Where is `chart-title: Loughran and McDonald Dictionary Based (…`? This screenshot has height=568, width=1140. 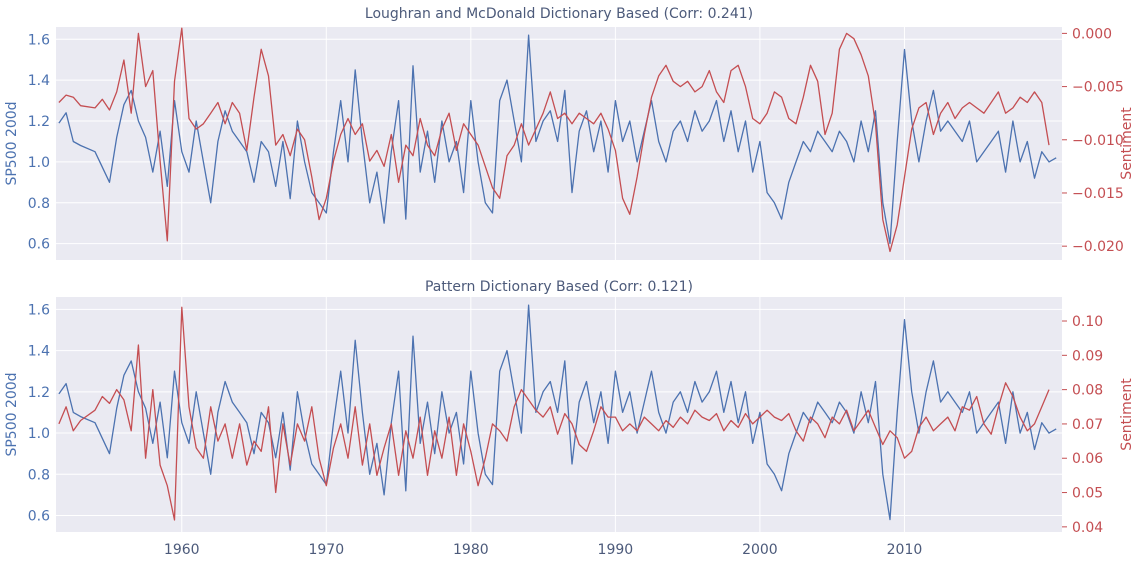 chart-title: Loughran and McDonald Dictionary Based (… is located at coordinates (559, 14).